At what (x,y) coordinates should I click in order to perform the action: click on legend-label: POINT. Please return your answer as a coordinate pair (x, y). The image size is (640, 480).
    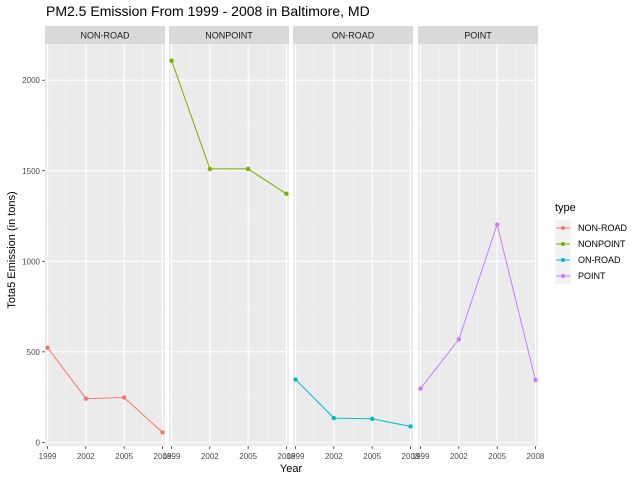
    Looking at the image, I should click on (592, 276).